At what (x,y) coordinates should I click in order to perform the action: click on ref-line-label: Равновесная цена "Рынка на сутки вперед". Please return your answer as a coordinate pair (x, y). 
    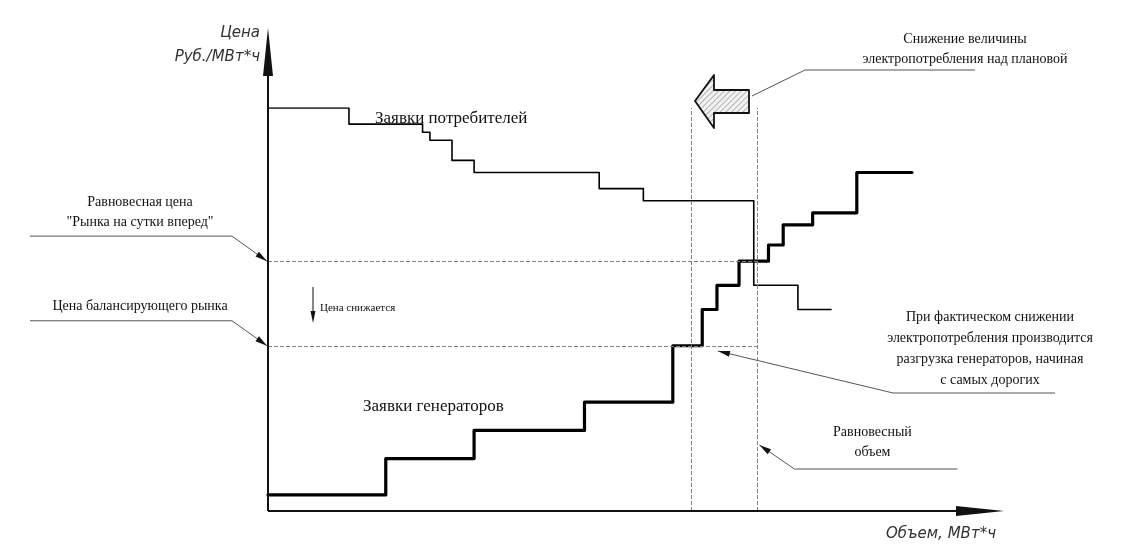
    Looking at the image, I should click on (140, 211).